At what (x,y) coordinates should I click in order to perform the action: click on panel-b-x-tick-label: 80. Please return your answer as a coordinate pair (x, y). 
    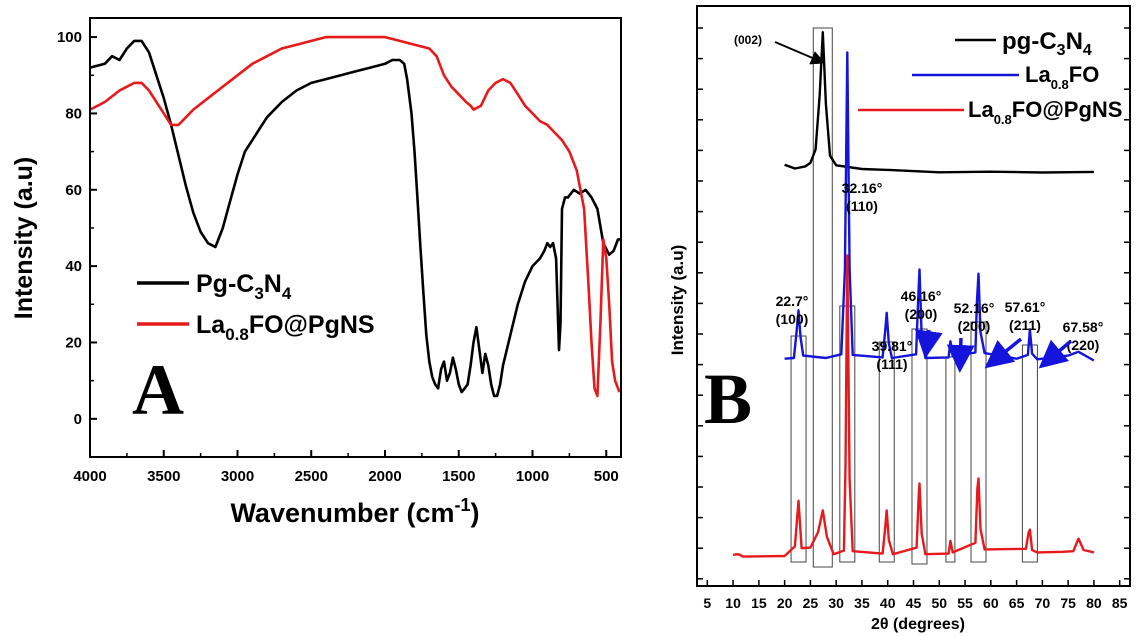
    Looking at the image, I should click on (1094, 603).